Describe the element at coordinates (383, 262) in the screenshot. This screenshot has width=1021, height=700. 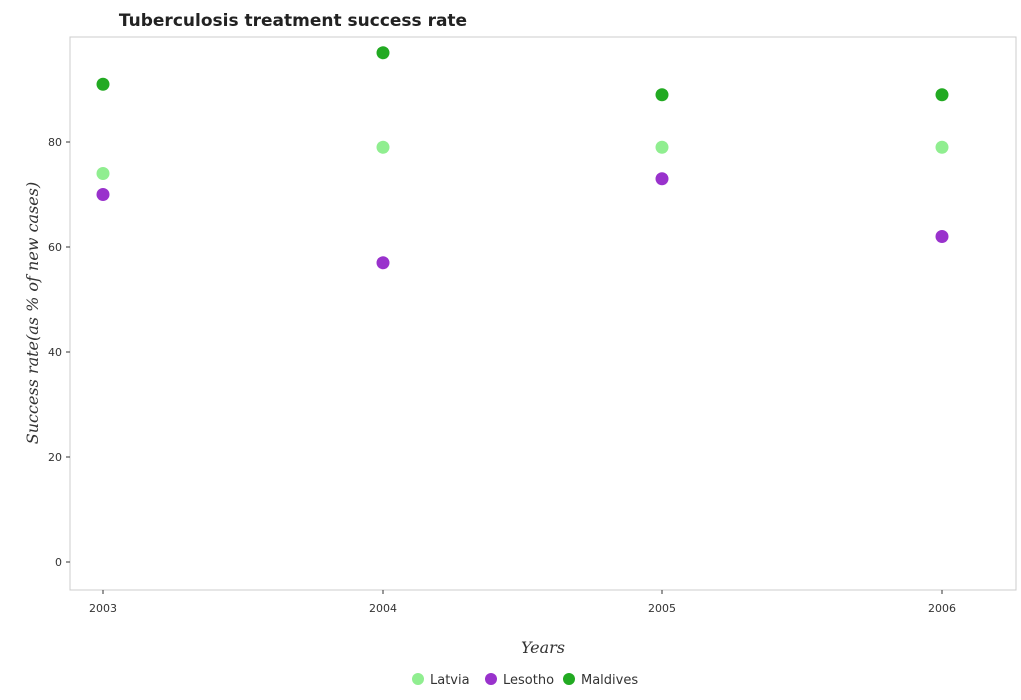
I see `point-lesotho-2004` at that location.